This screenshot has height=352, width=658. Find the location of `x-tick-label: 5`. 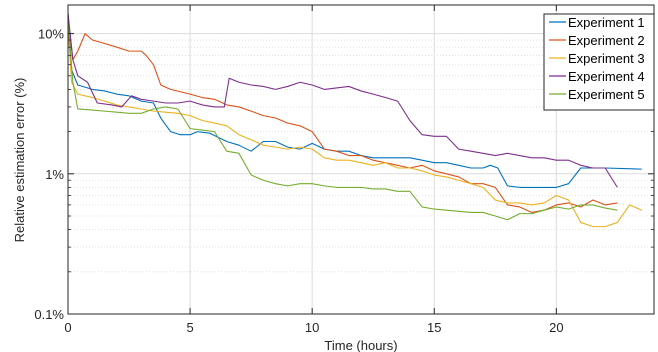

x-tick-label: 5 is located at coordinates (189, 327).